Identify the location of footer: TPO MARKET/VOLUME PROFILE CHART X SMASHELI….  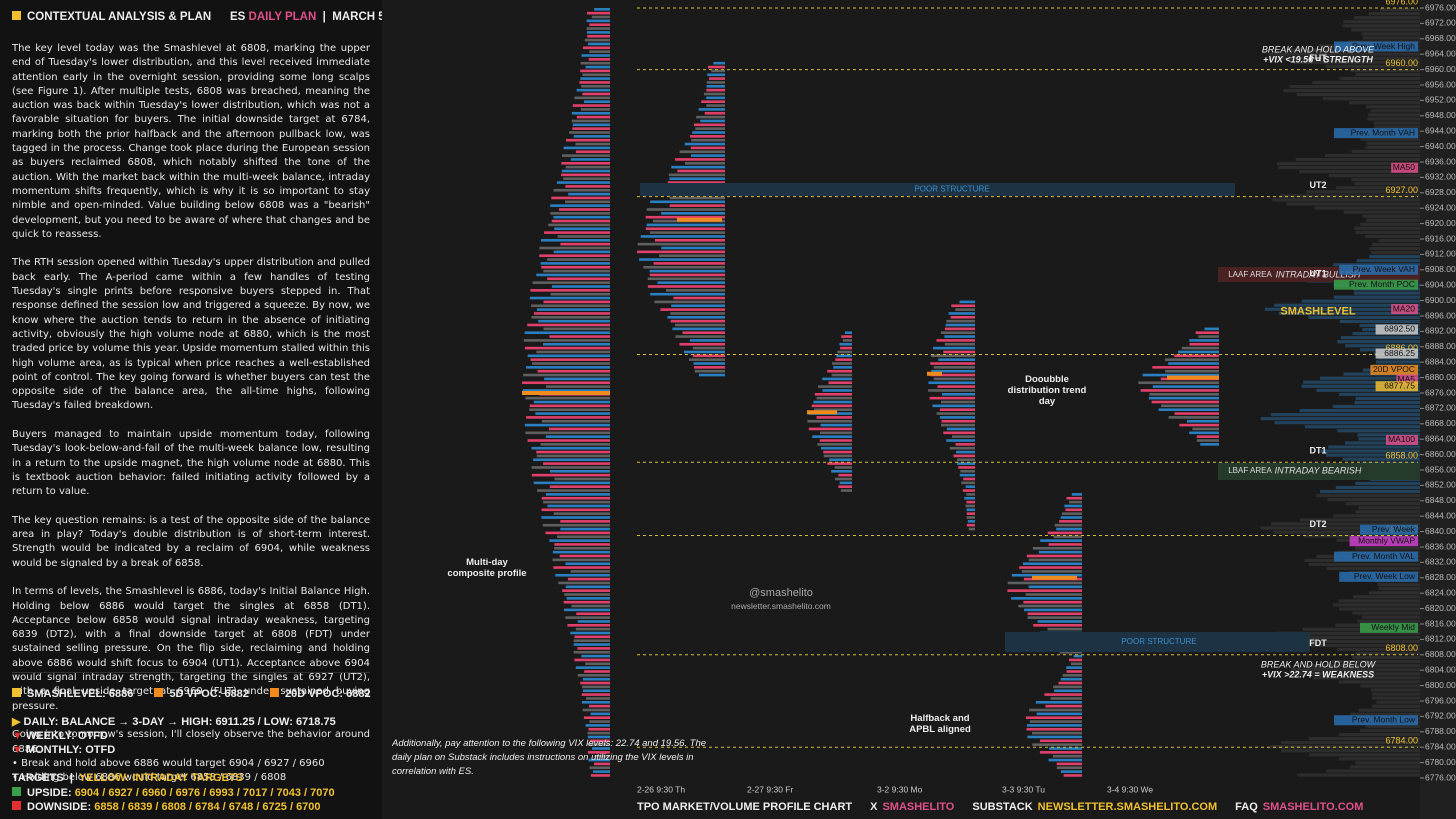
(1000, 807).